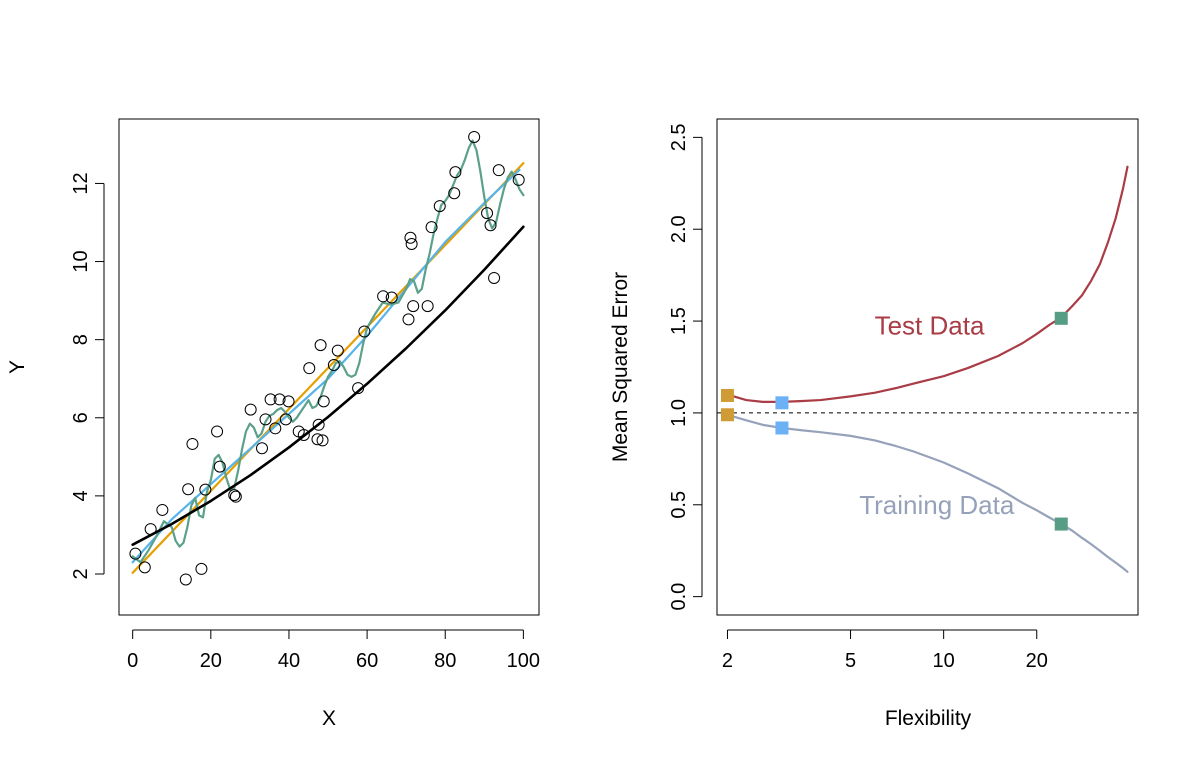 Image resolution: width=1202 pixels, height=766 pixels. I want to click on right-y-tick-label: 1.0, so click(679, 413).